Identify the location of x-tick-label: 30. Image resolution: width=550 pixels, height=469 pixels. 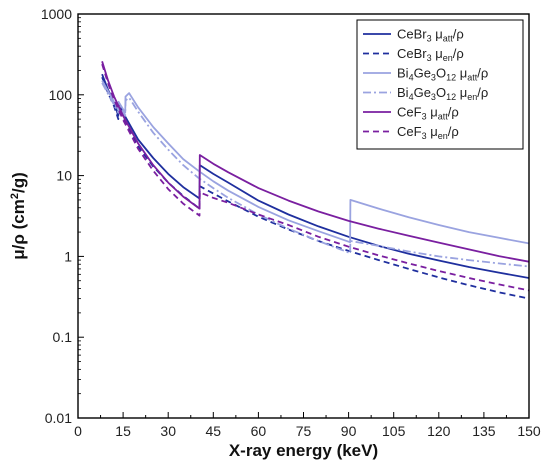
(168, 431).